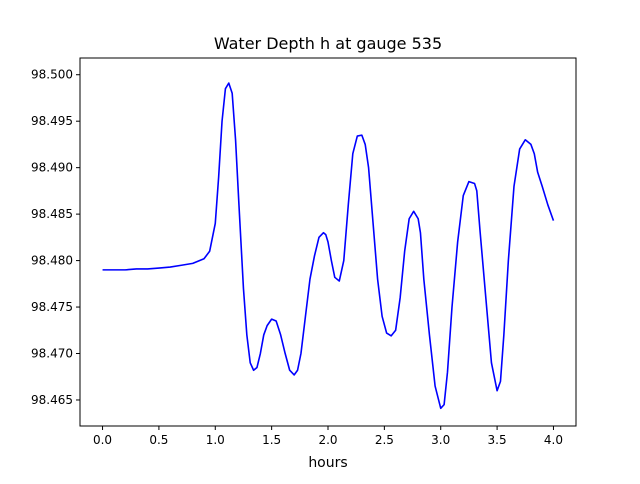  I want to click on y-tick-label: 98.500, so click(52, 75).